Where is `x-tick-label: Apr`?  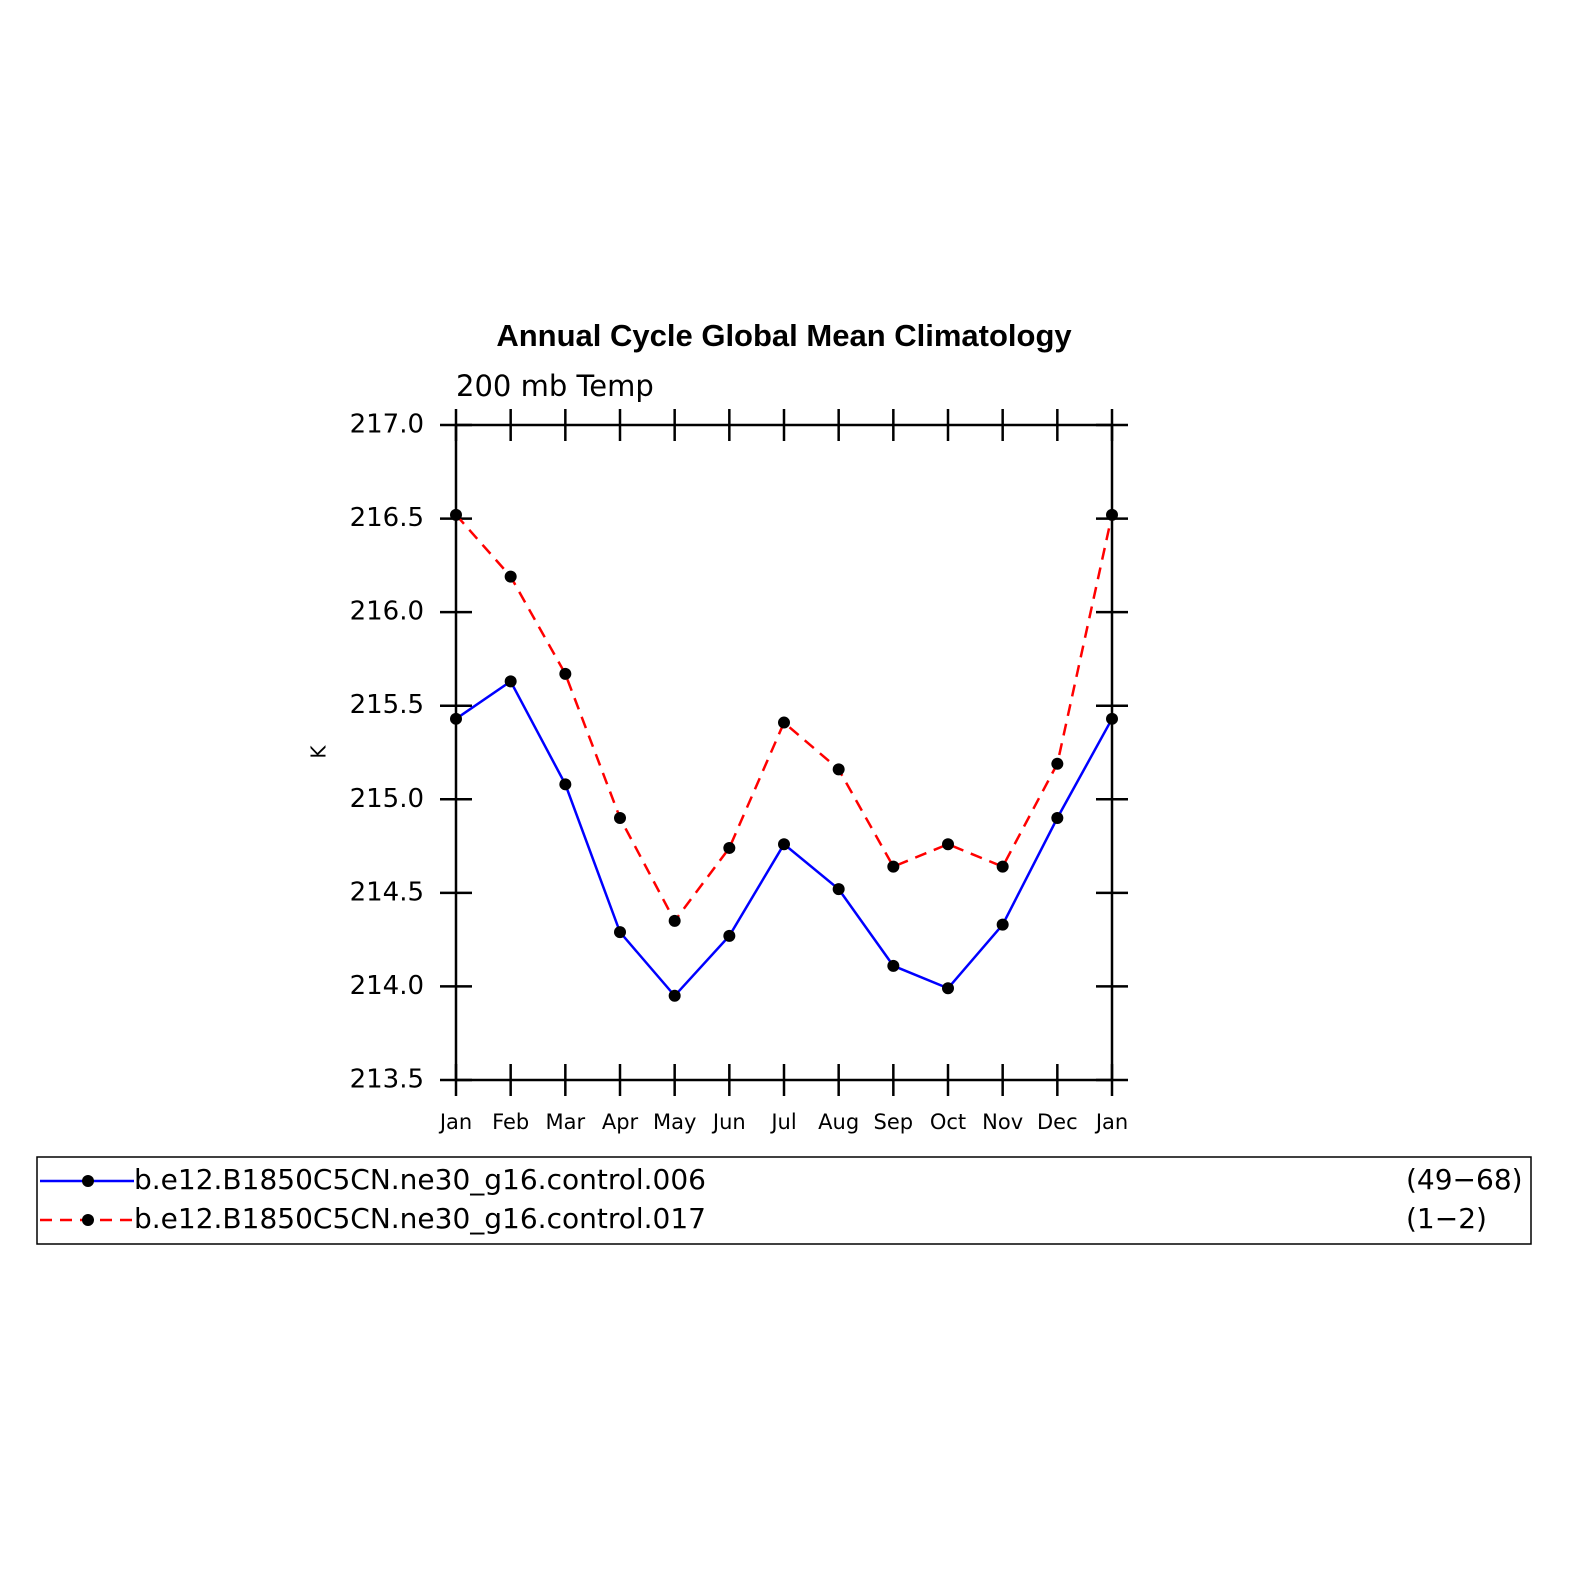 x-tick-label: Apr is located at coordinates (620, 1122).